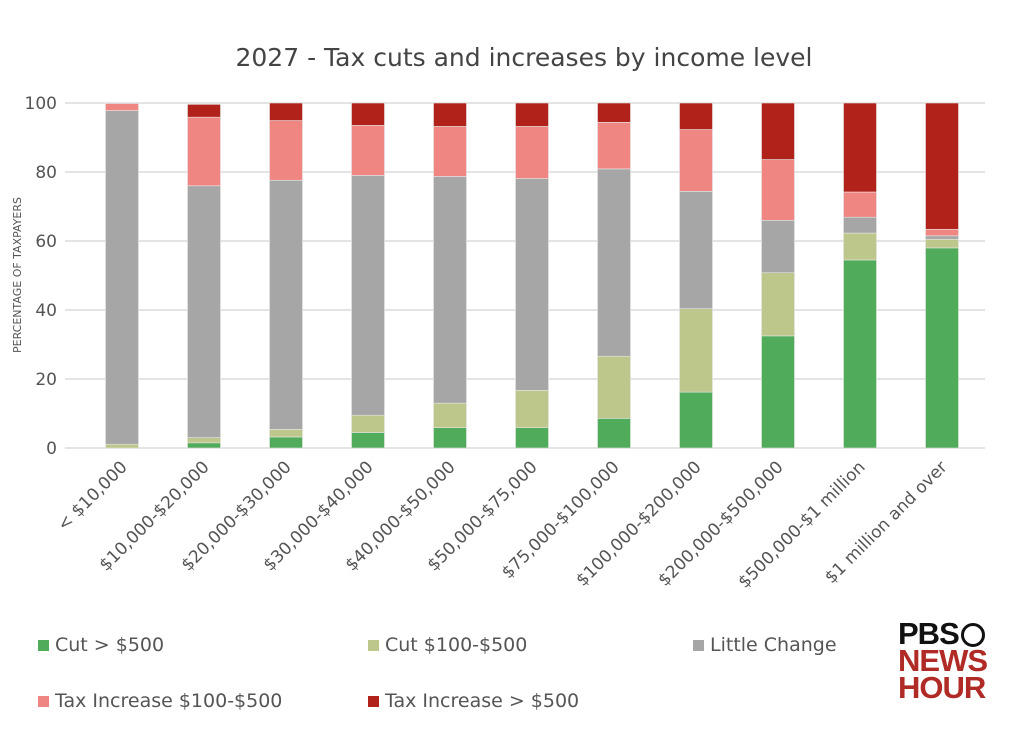 Image resolution: width=1024 pixels, height=731 pixels. I want to click on legend-item: Tax Increase > $500, so click(473, 701).